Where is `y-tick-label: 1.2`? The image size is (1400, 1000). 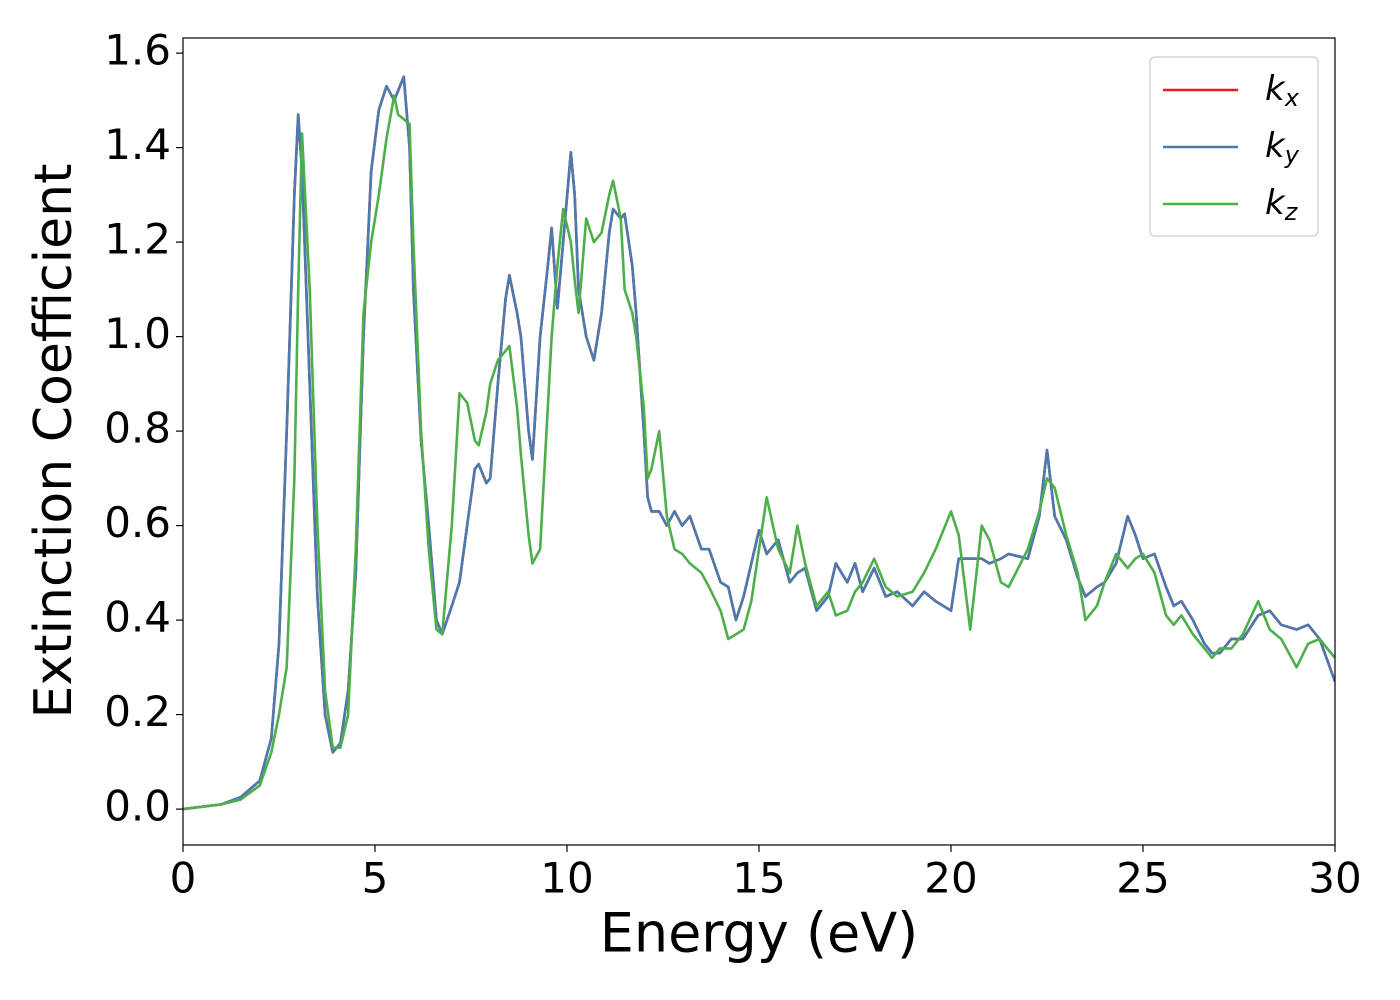
y-tick-label: 1.2 is located at coordinates (137, 239).